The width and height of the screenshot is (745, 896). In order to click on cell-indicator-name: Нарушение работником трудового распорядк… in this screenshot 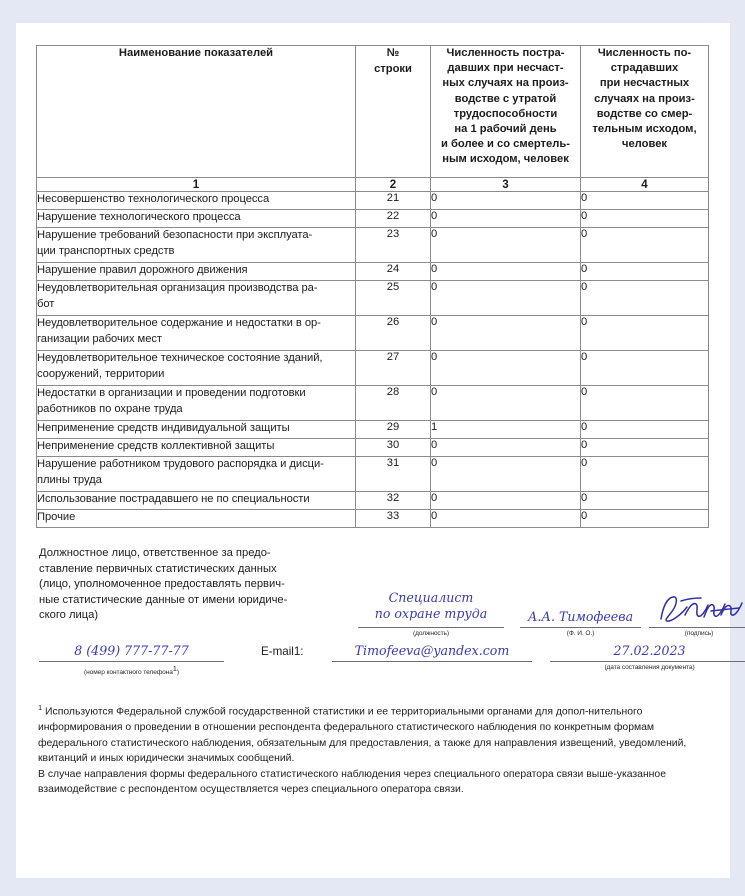, I will do `click(196, 474)`.